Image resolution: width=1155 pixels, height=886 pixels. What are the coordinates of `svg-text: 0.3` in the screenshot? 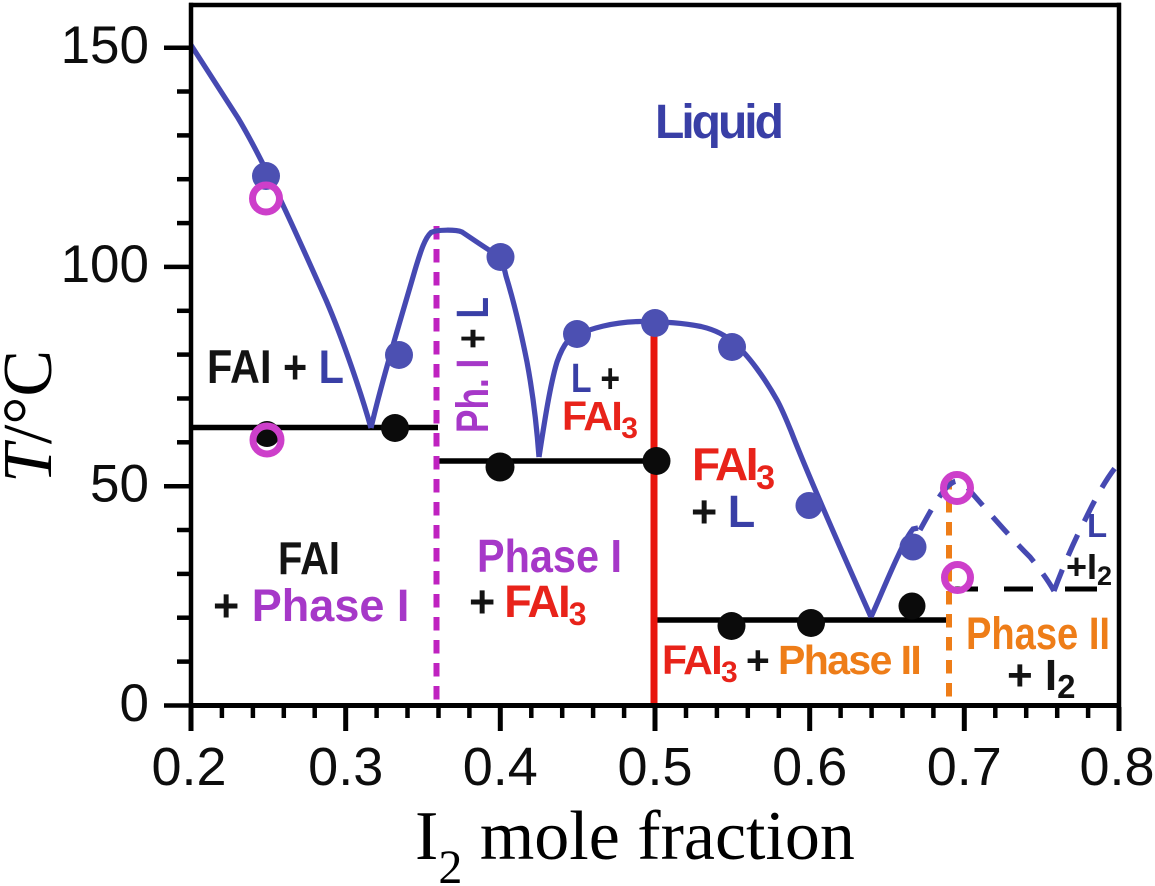 It's located at (345, 767).